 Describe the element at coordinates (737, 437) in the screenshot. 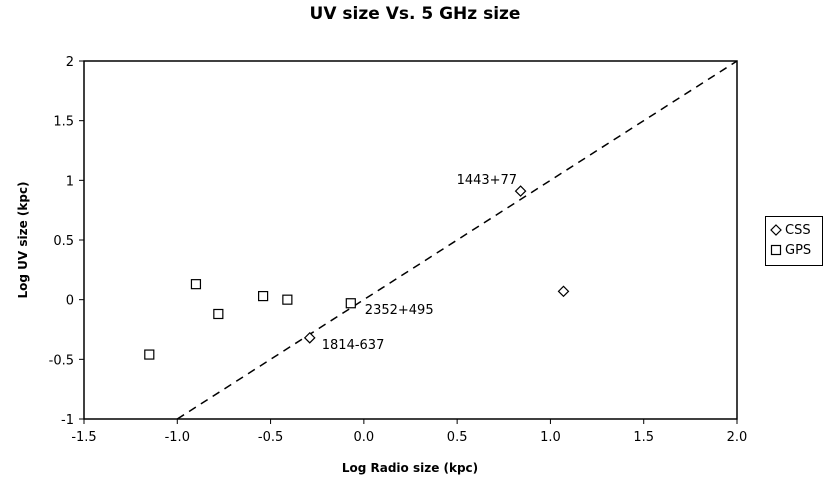

I see `x-tick-label: 2.0` at that location.